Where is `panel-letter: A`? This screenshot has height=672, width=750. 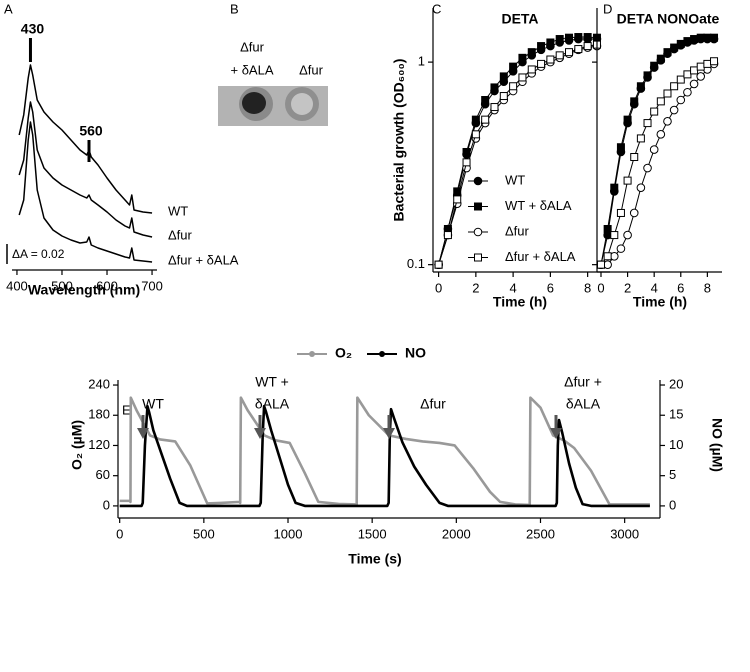
panel-letter: A is located at coordinates (8, 8).